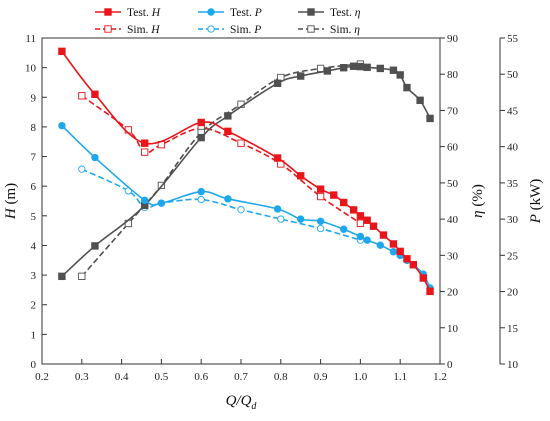 This screenshot has height=421, width=550. Describe the element at coordinates (453, 293) in the screenshot. I see `eta-tick-label: 20` at that location.